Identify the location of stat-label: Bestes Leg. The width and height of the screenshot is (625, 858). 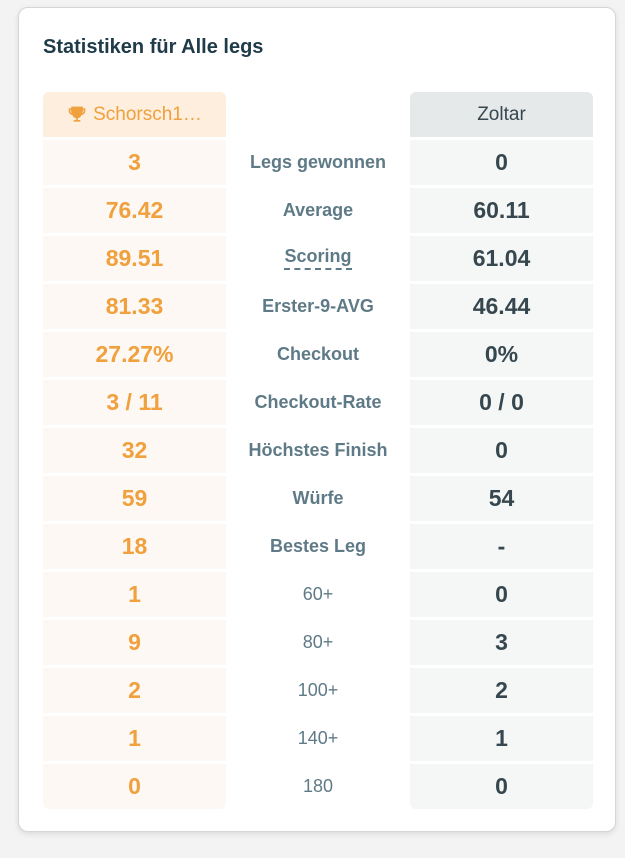
(318, 546).